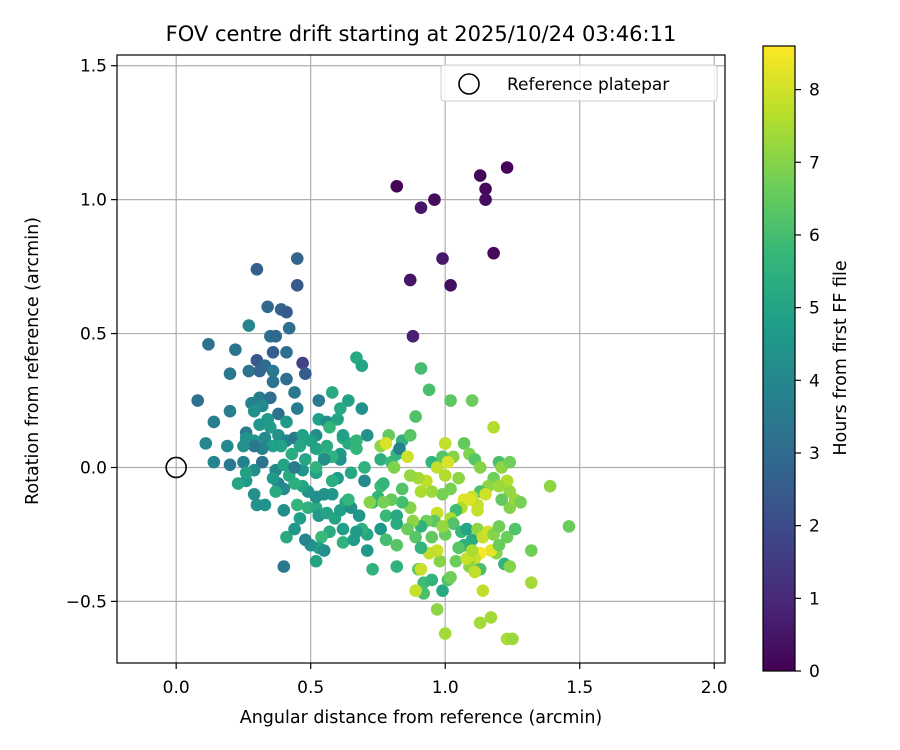  Describe the element at coordinates (814, 599) in the screenshot. I see `colorbar-tick-label: 1` at that location.